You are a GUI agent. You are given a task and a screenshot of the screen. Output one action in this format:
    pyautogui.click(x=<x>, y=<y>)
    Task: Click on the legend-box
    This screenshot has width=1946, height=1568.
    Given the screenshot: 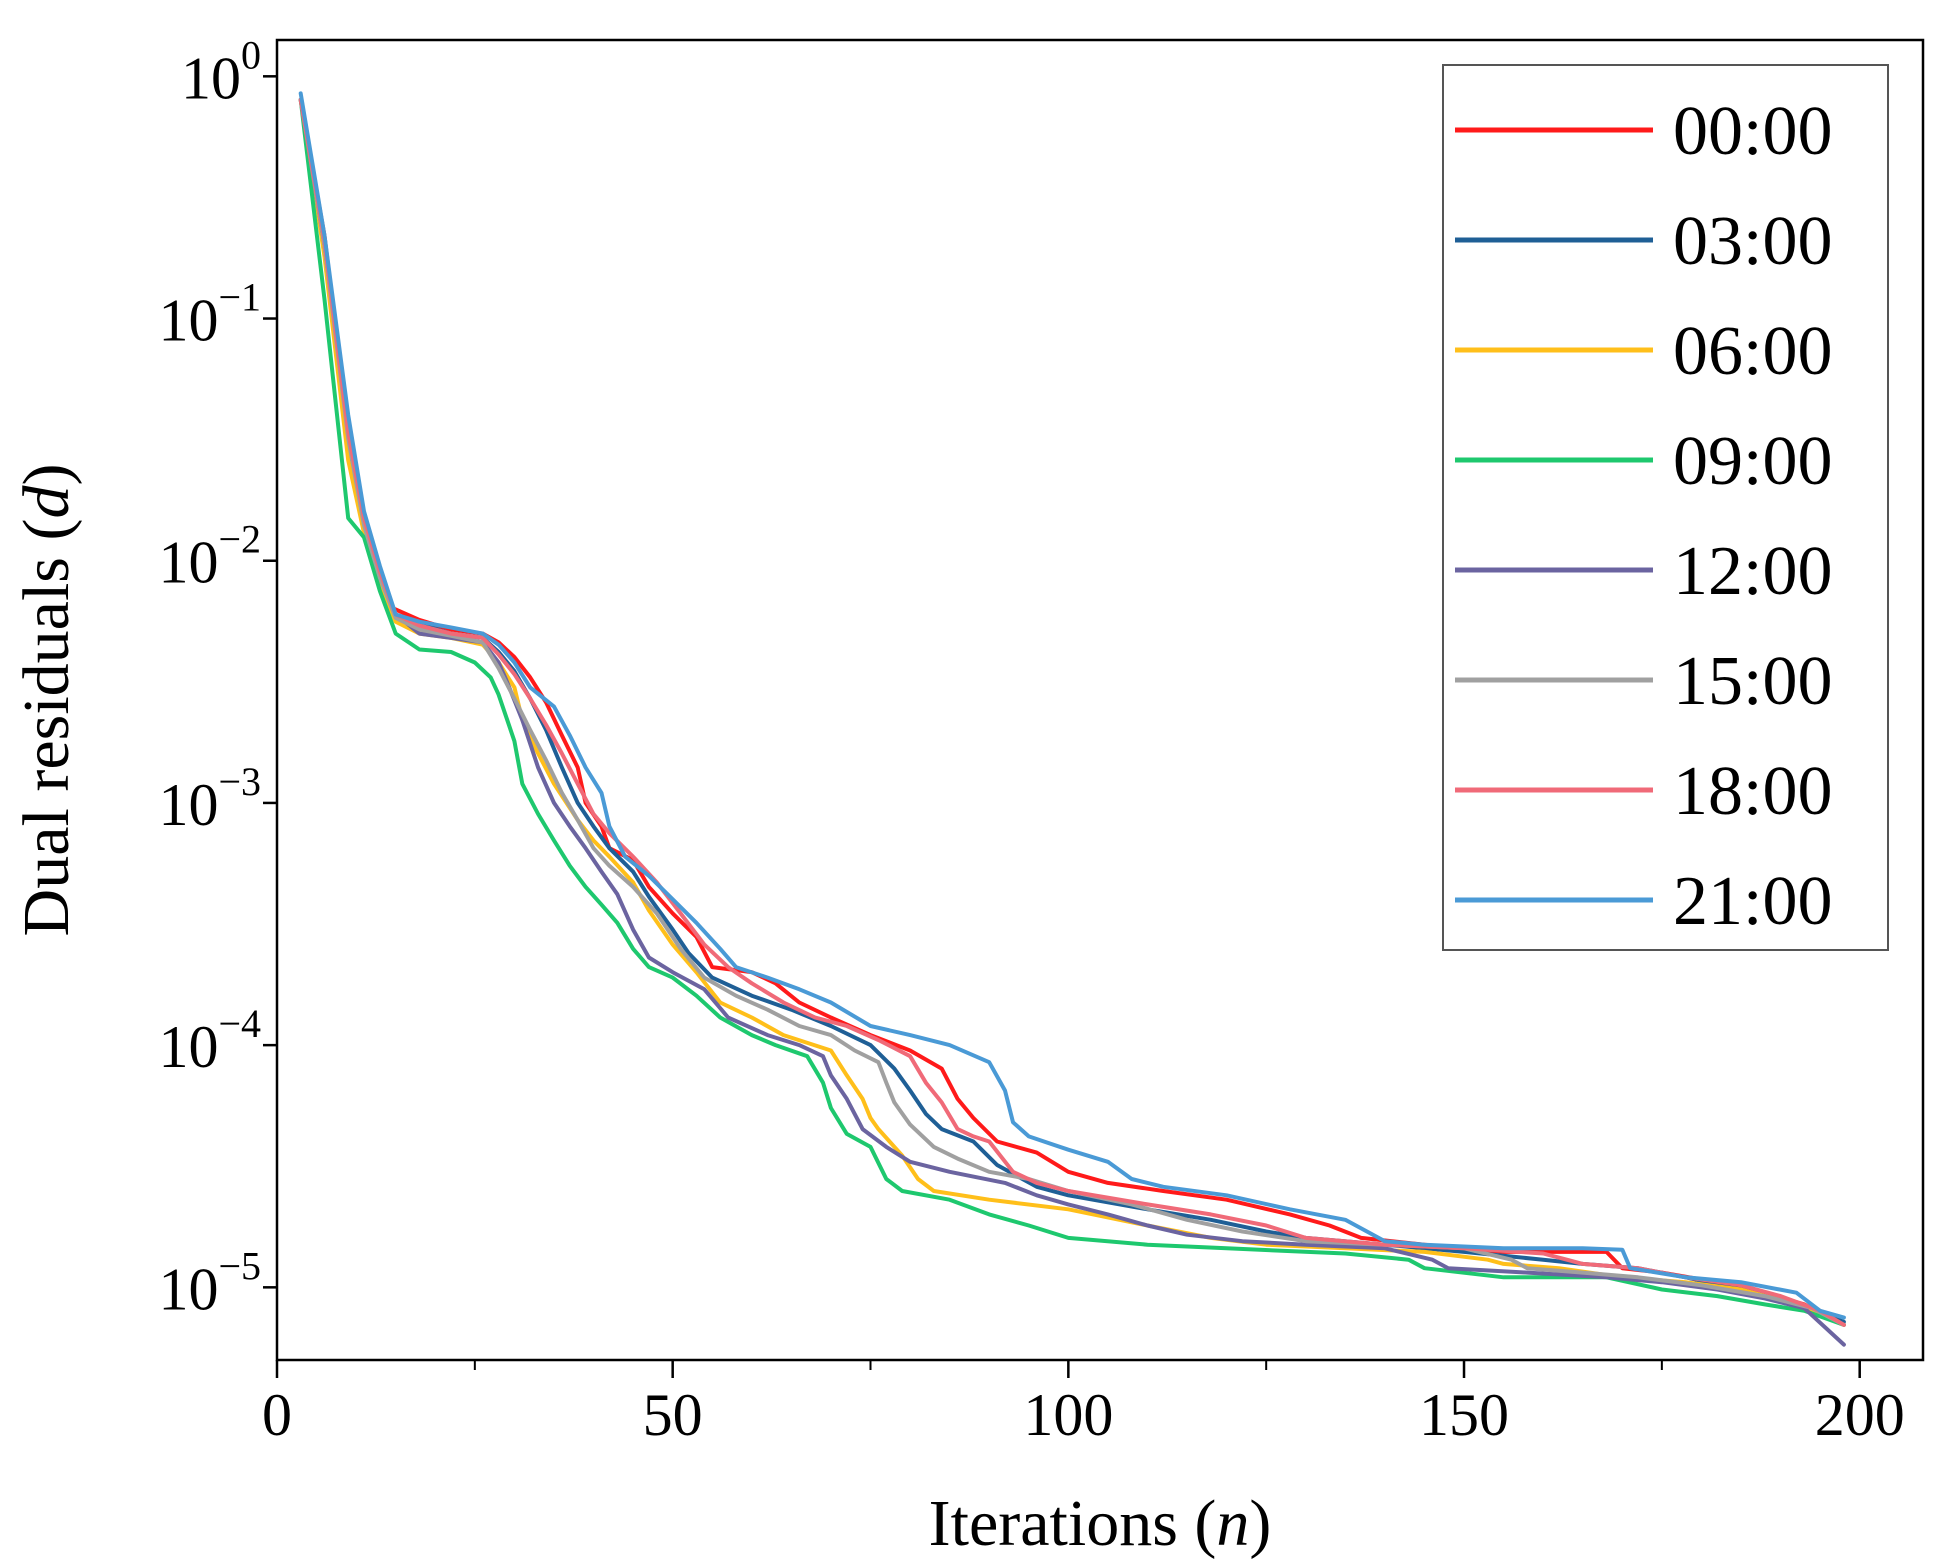 What is the action you would take?
    pyautogui.click(x=1665, y=507)
    